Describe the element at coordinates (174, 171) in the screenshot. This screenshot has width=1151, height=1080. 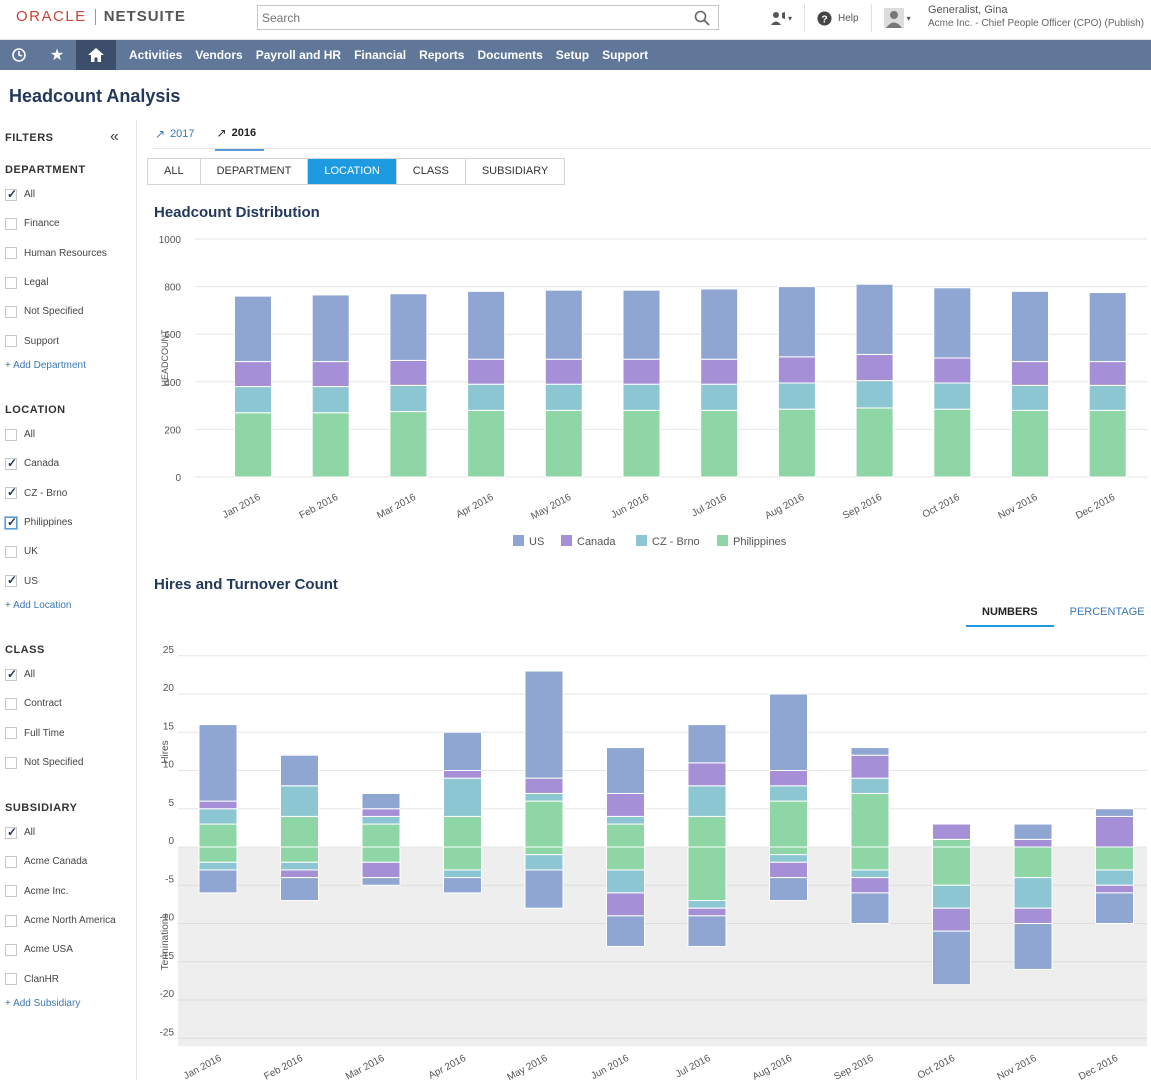
I see `tab-all: ALL` at that location.